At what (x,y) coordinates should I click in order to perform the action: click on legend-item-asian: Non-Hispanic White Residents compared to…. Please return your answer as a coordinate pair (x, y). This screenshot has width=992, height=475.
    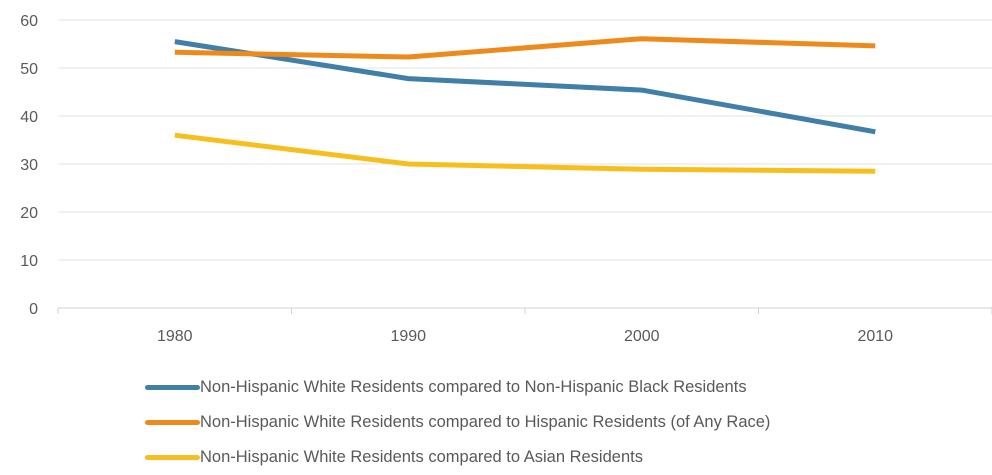
    Looking at the image, I should click on (457, 457).